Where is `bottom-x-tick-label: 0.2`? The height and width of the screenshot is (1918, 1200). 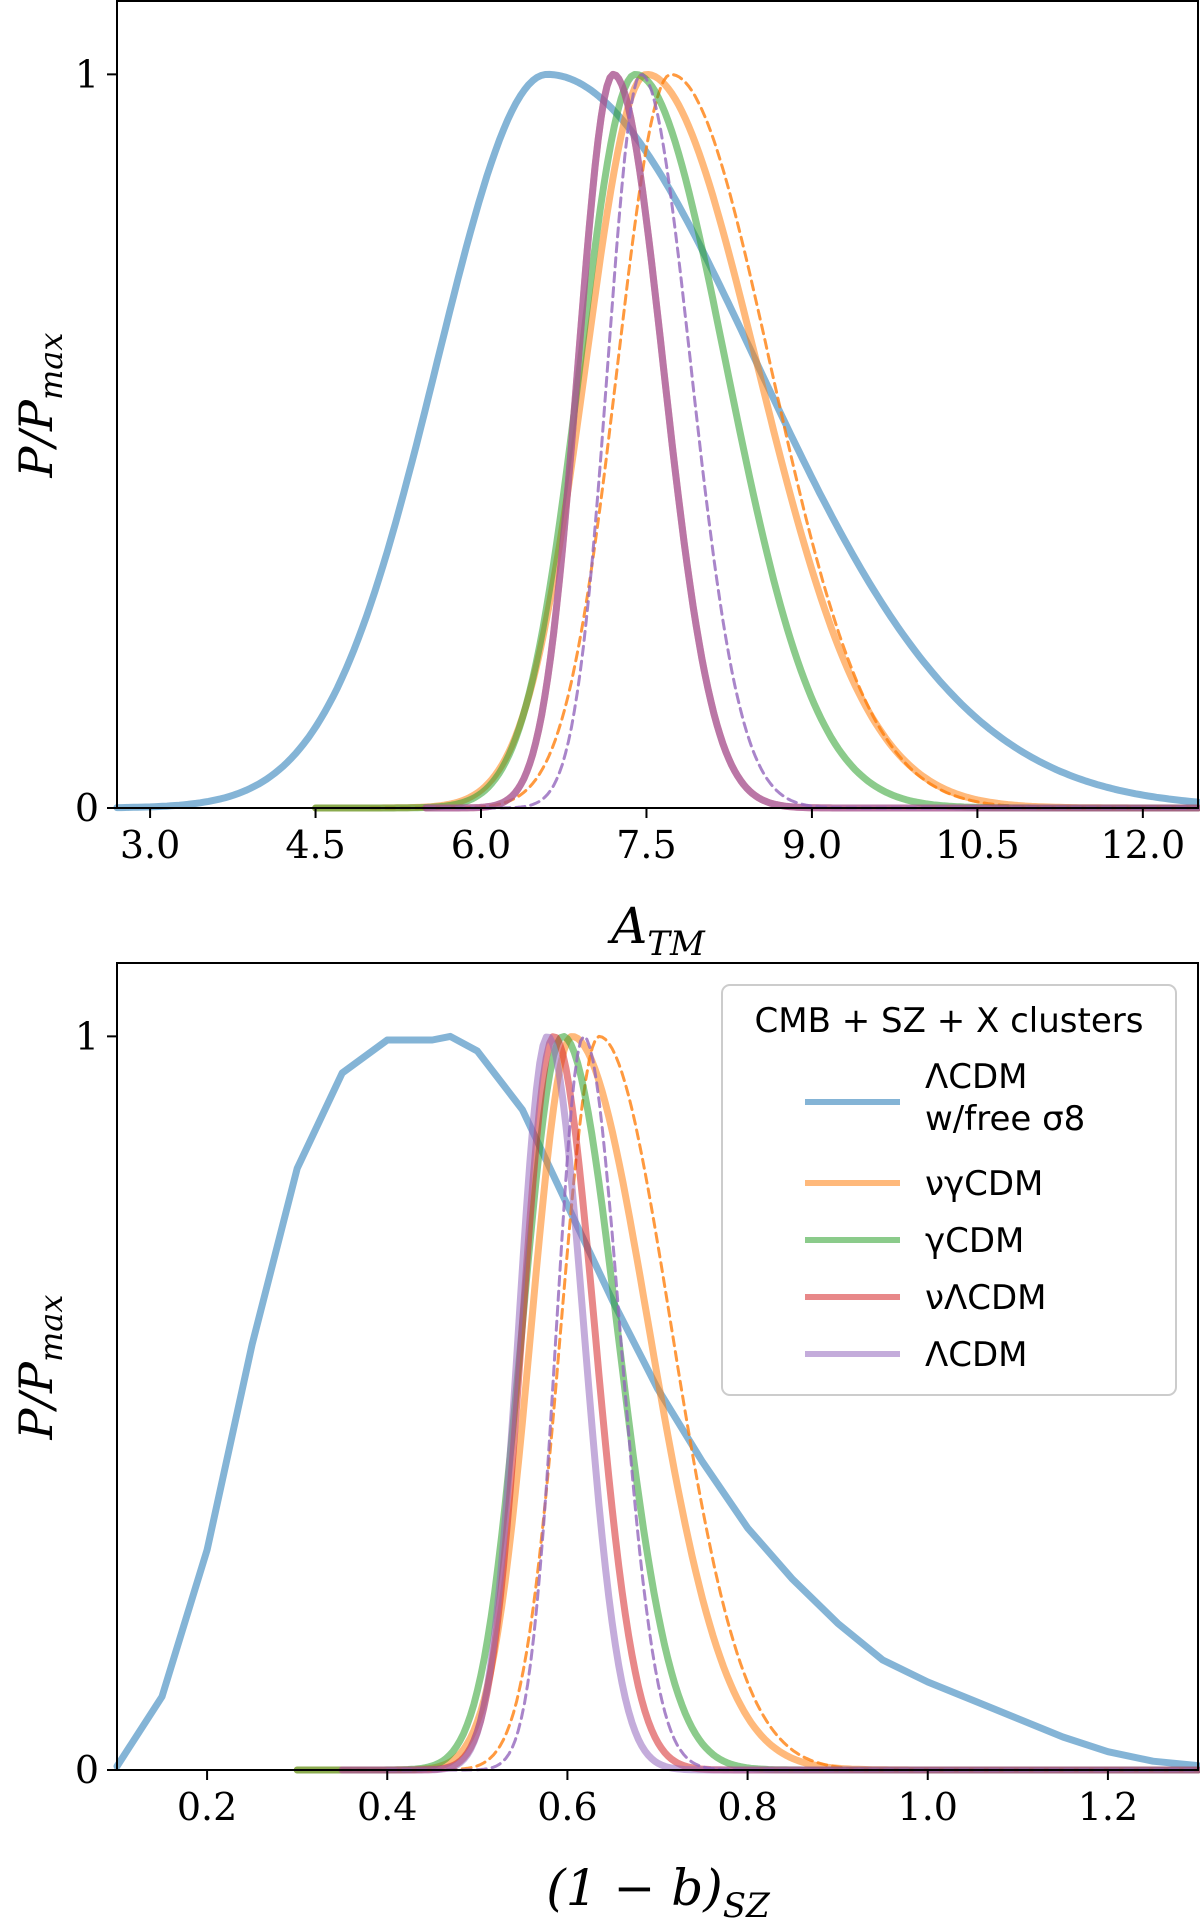 bottom-x-tick-label: 0.2 is located at coordinates (207, 1807).